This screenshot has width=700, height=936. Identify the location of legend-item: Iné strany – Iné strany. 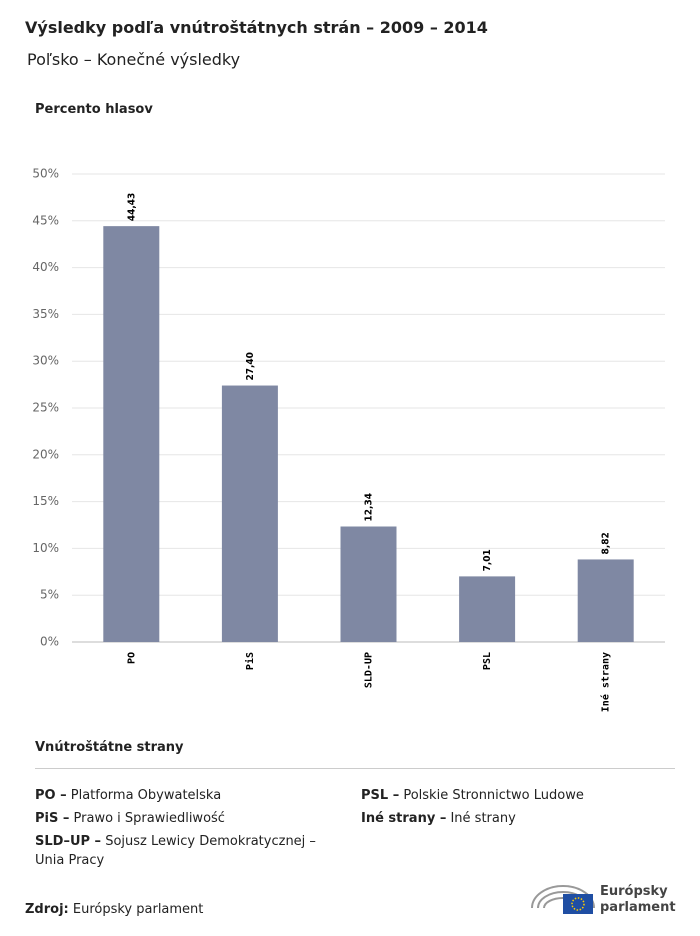
(511, 818).